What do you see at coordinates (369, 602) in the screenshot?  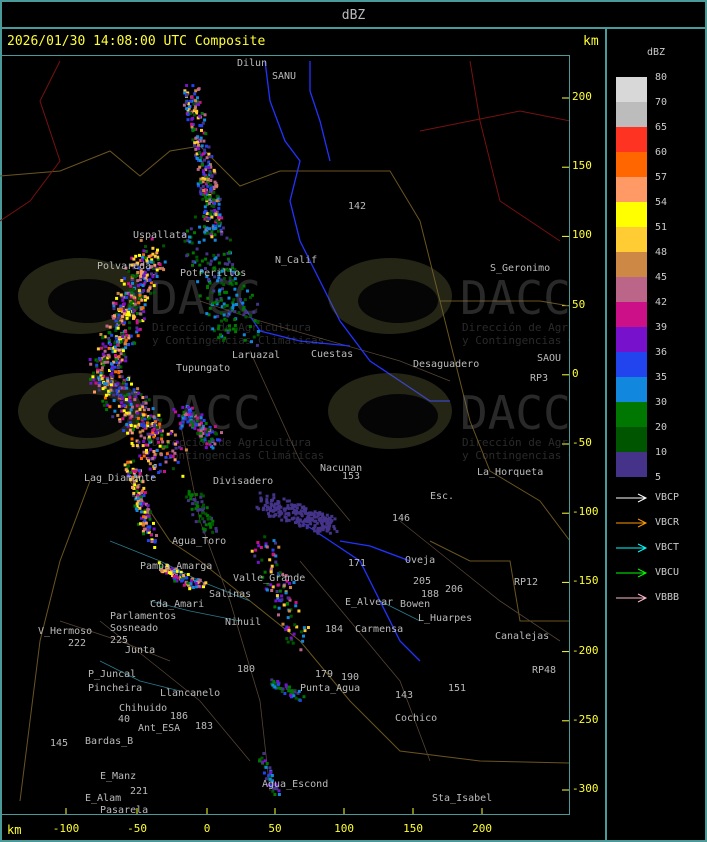 I see `place-label: E_Alvear` at bounding box center [369, 602].